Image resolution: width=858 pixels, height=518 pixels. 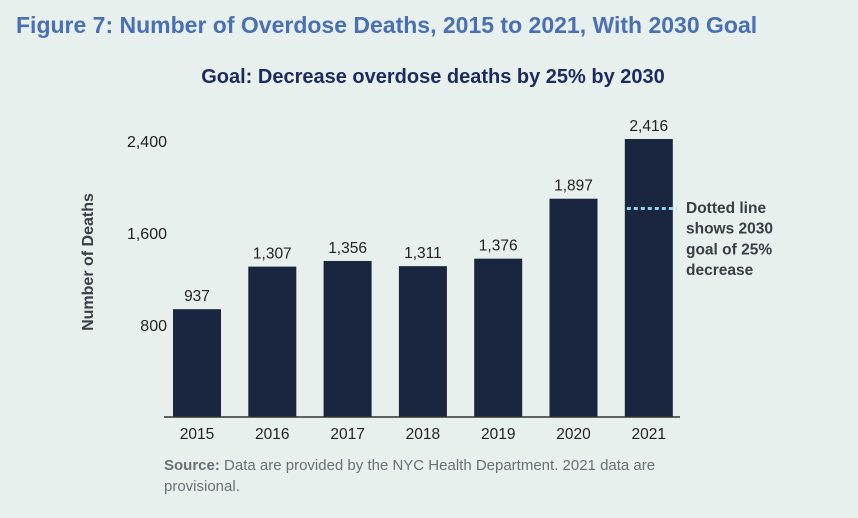 I want to click on bar-2020, so click(x=573, y=307).